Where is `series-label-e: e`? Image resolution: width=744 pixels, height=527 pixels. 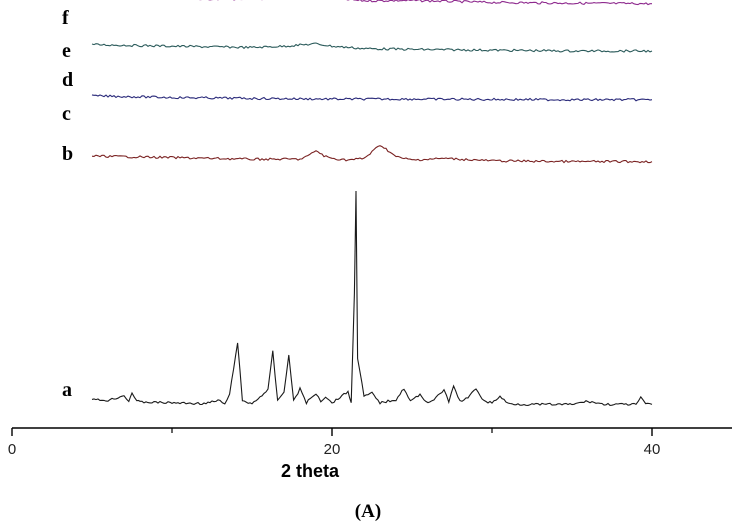
series-label-e: e is located at coordinates (66, 51).